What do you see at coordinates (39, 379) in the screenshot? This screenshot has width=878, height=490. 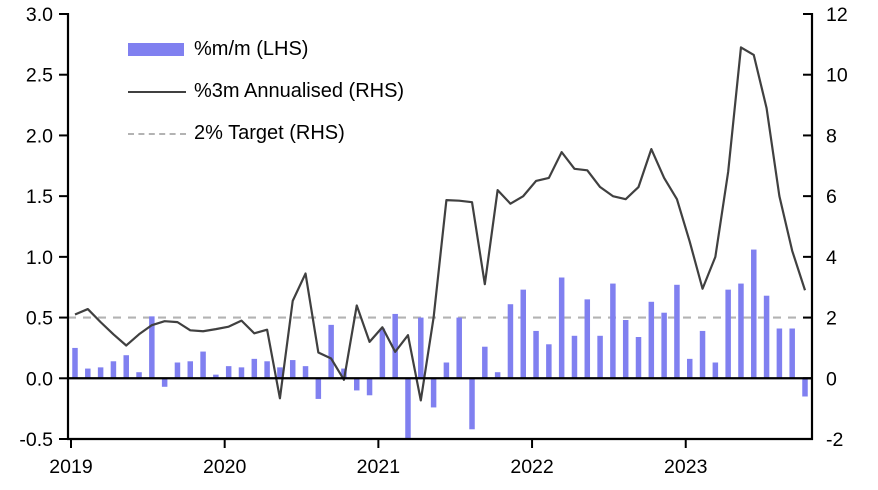 I see `left-axis-label: 0.0` at bounding box center [39, 379].